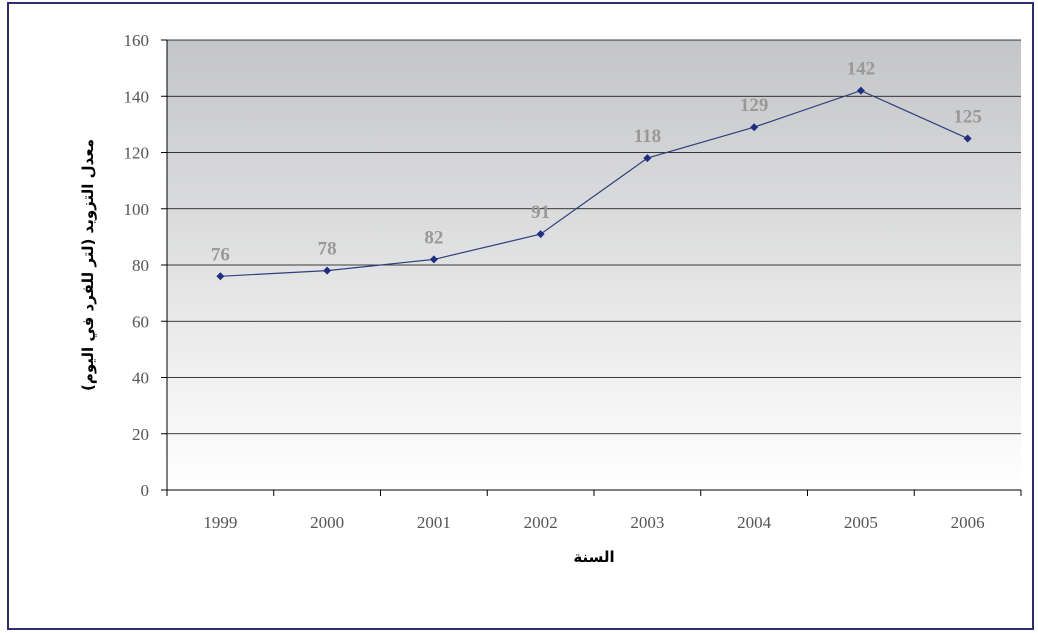 The width and height of the screenshot is (1038, 633). I want to click on y-tick-label: 0, so click(145, 490).